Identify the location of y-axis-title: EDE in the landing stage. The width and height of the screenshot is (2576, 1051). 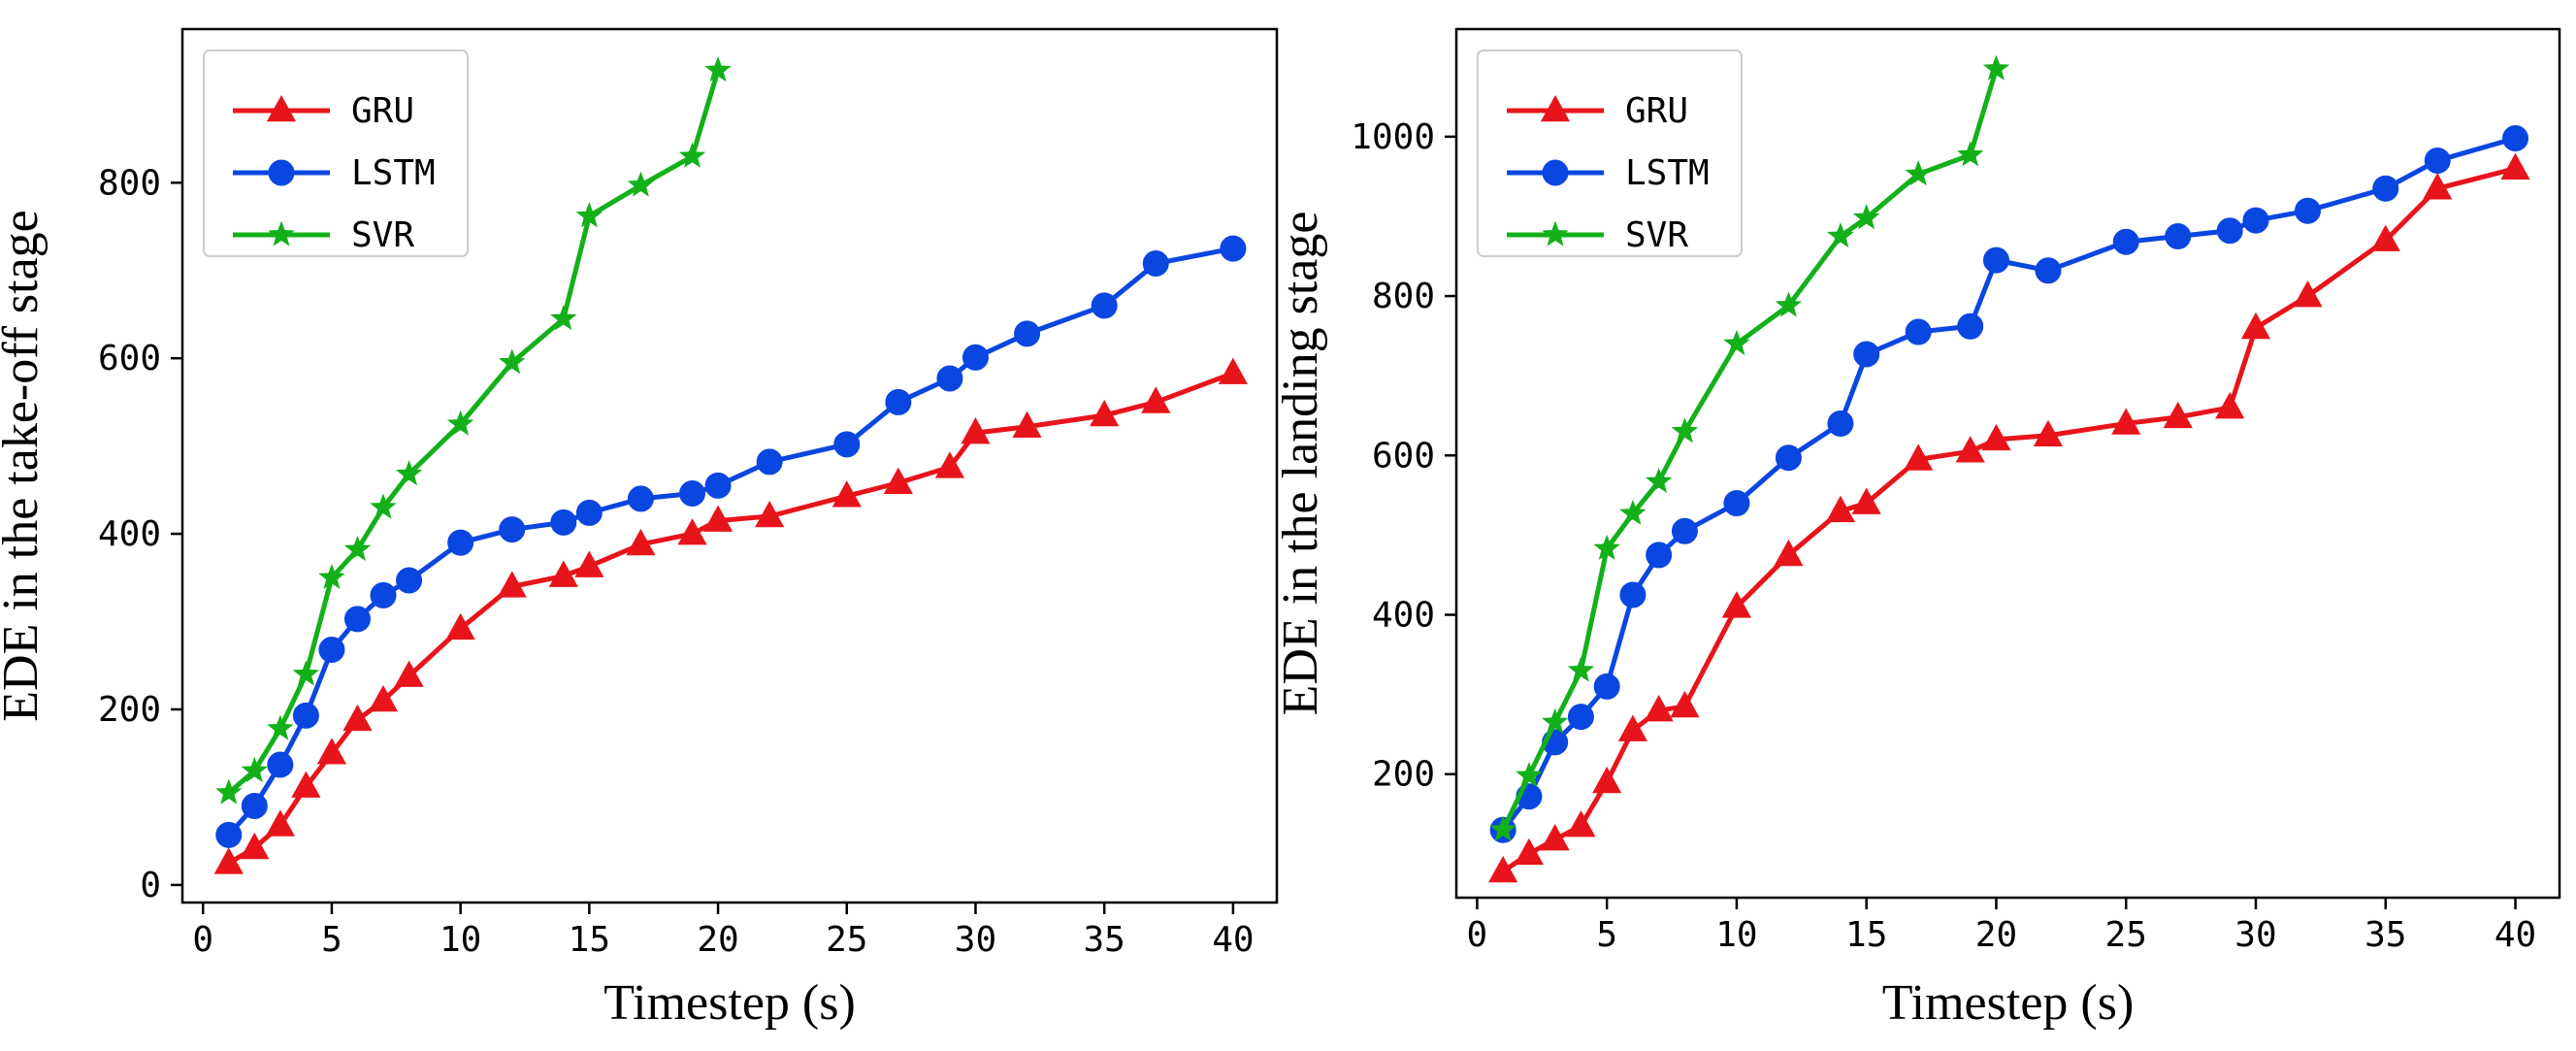
(1301, 464).